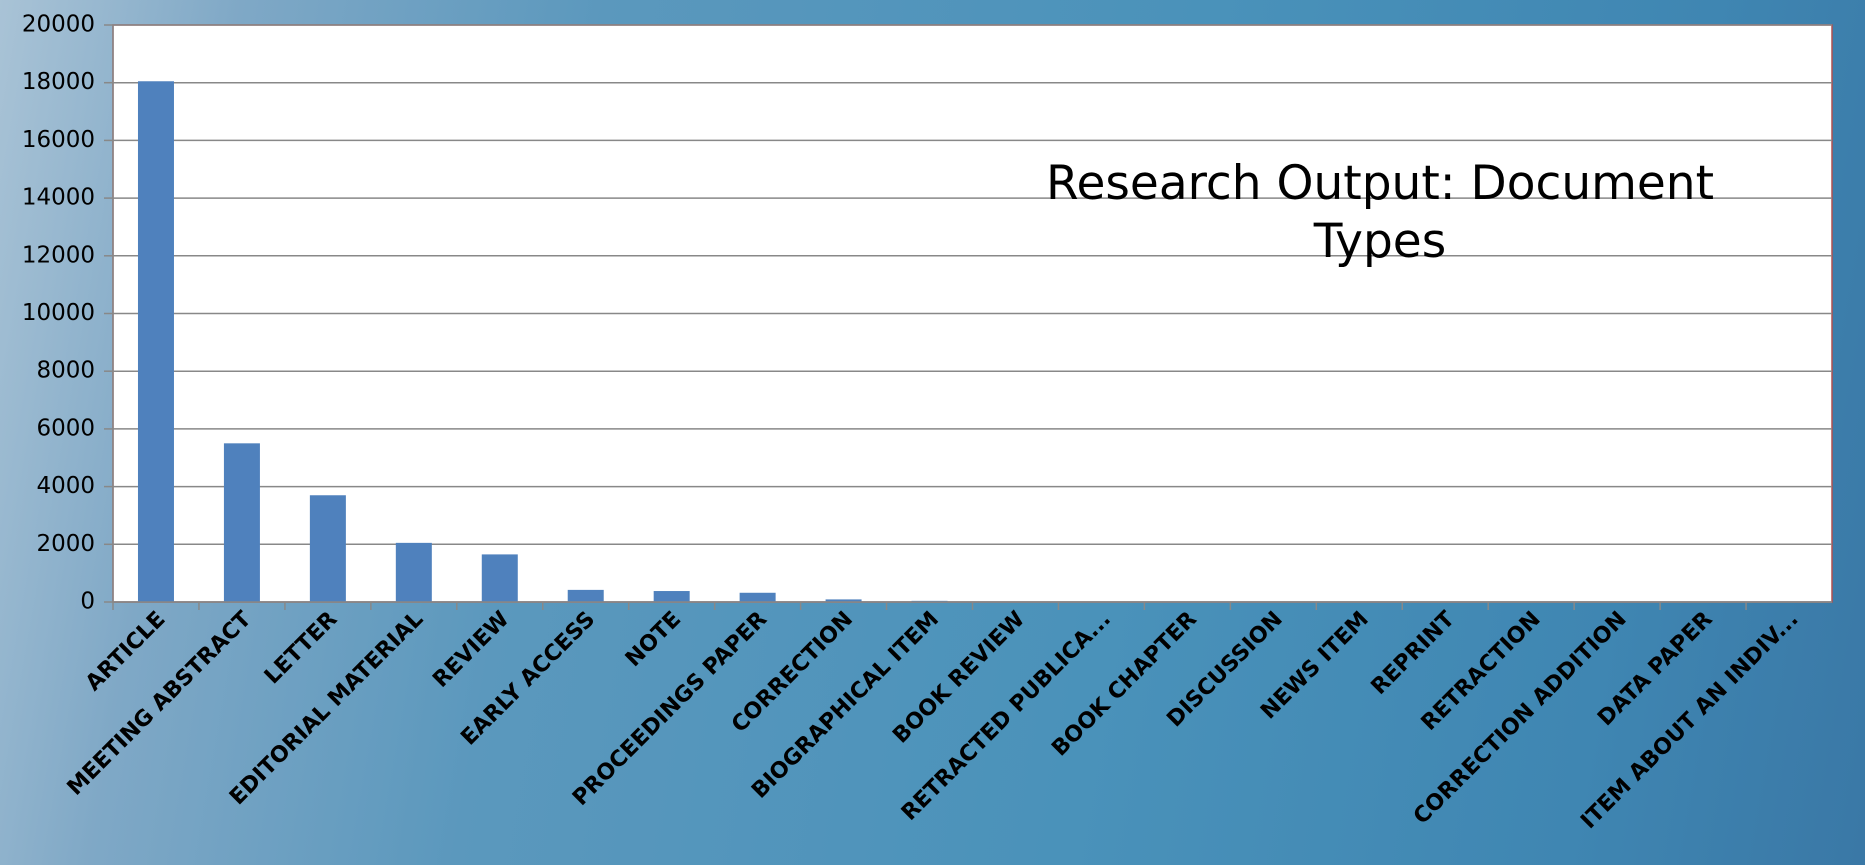 The width and height of the screenshot is (1865, 865). What do you see at coordinates (301, 648) in the screenshot?
I see `x-tick-label: LETTER` at bounding box center [301, 648].